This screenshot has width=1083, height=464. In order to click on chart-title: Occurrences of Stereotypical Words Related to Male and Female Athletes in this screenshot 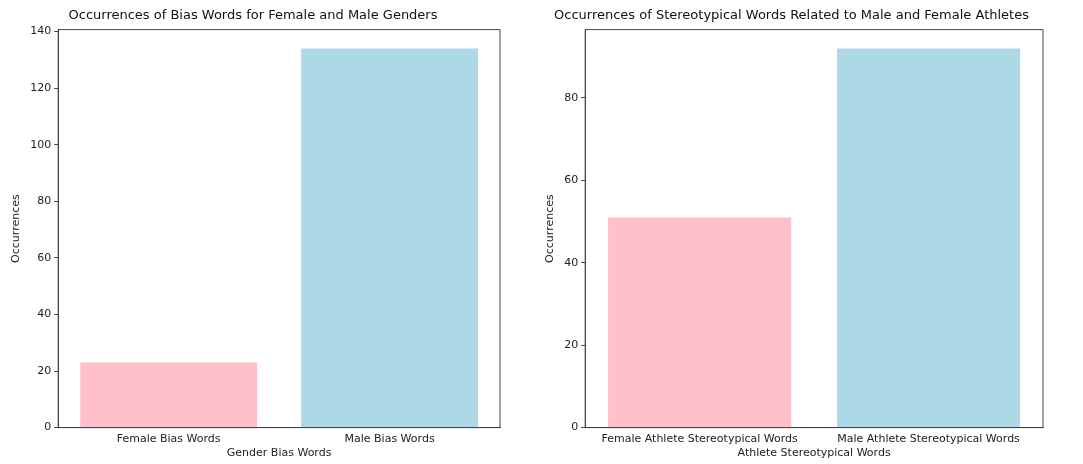, I will do `click(792, 15)`.